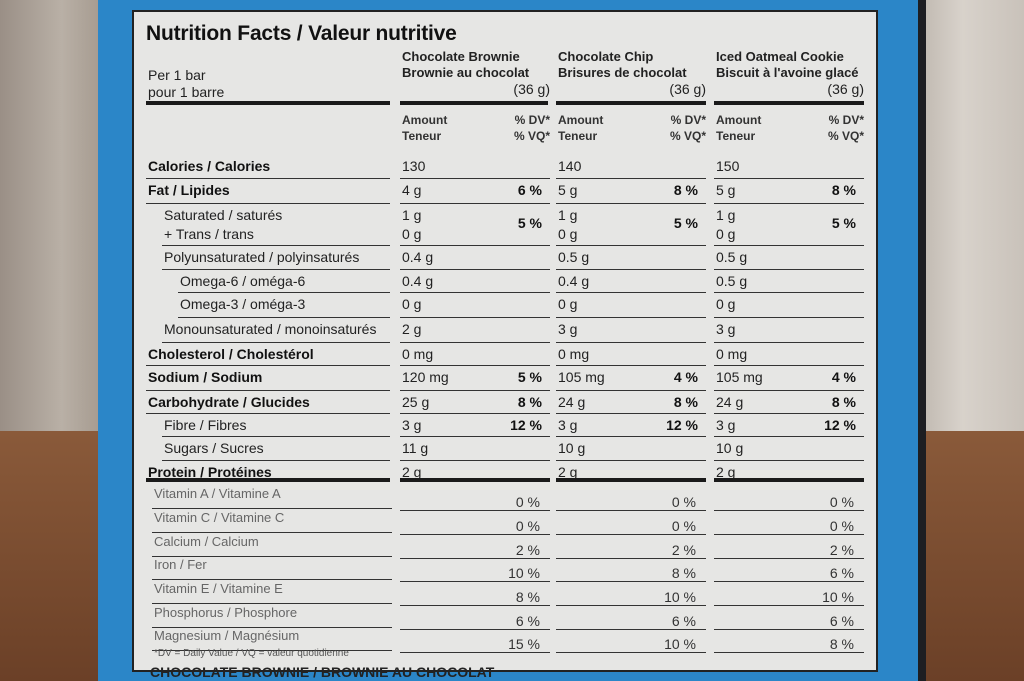  Describe the element at coordinates (780, 56) in the screenshot. I see `product-name-en: Iced Oatmeal Cookie` at that location.